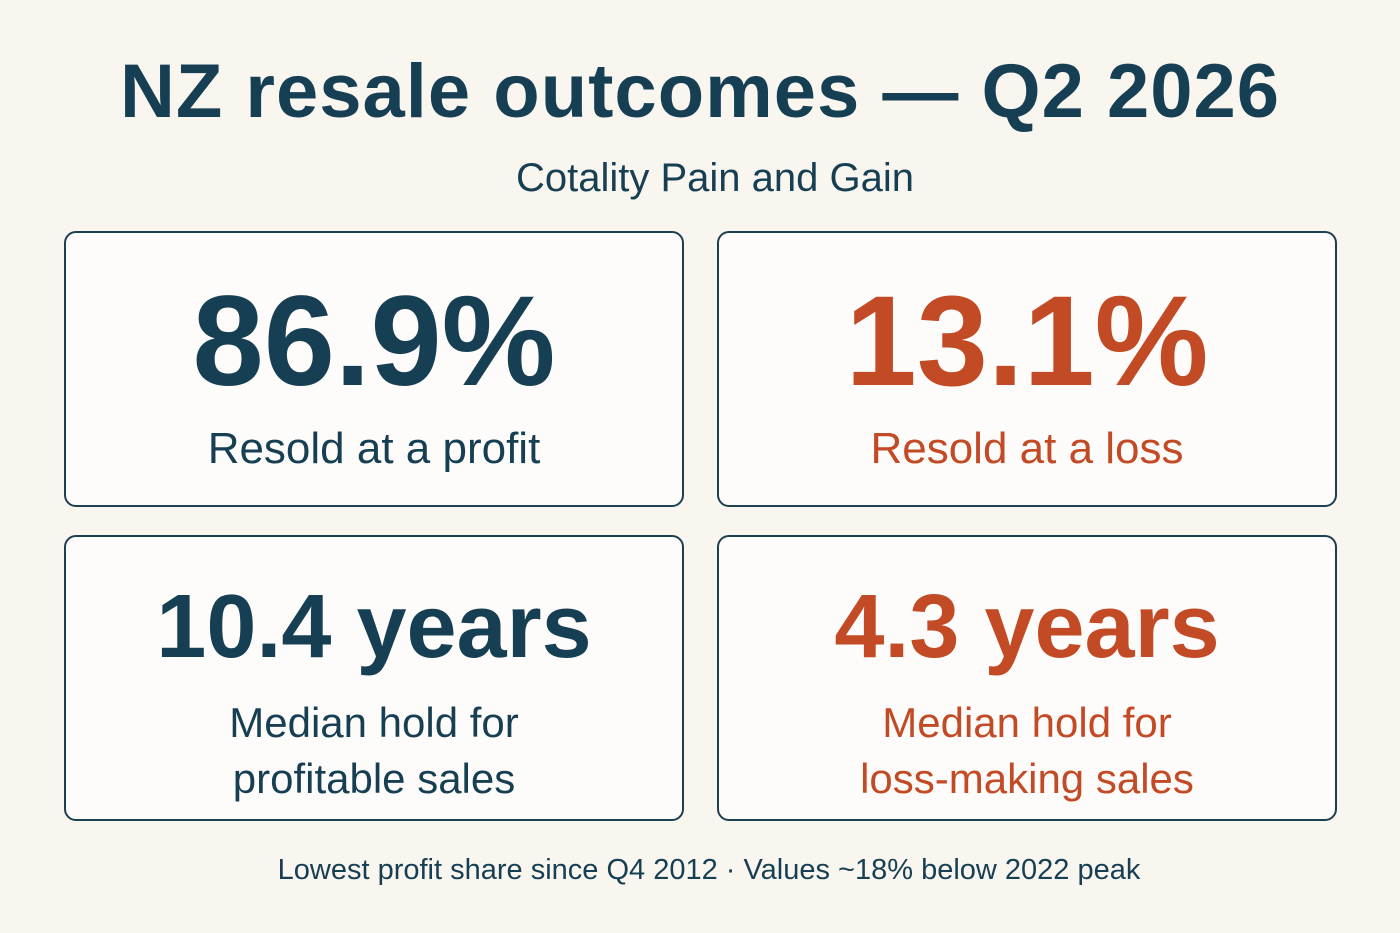 The image size is (1400, 933). I want to click on profit-hold-value: 10.4 years, so click(374, 627).